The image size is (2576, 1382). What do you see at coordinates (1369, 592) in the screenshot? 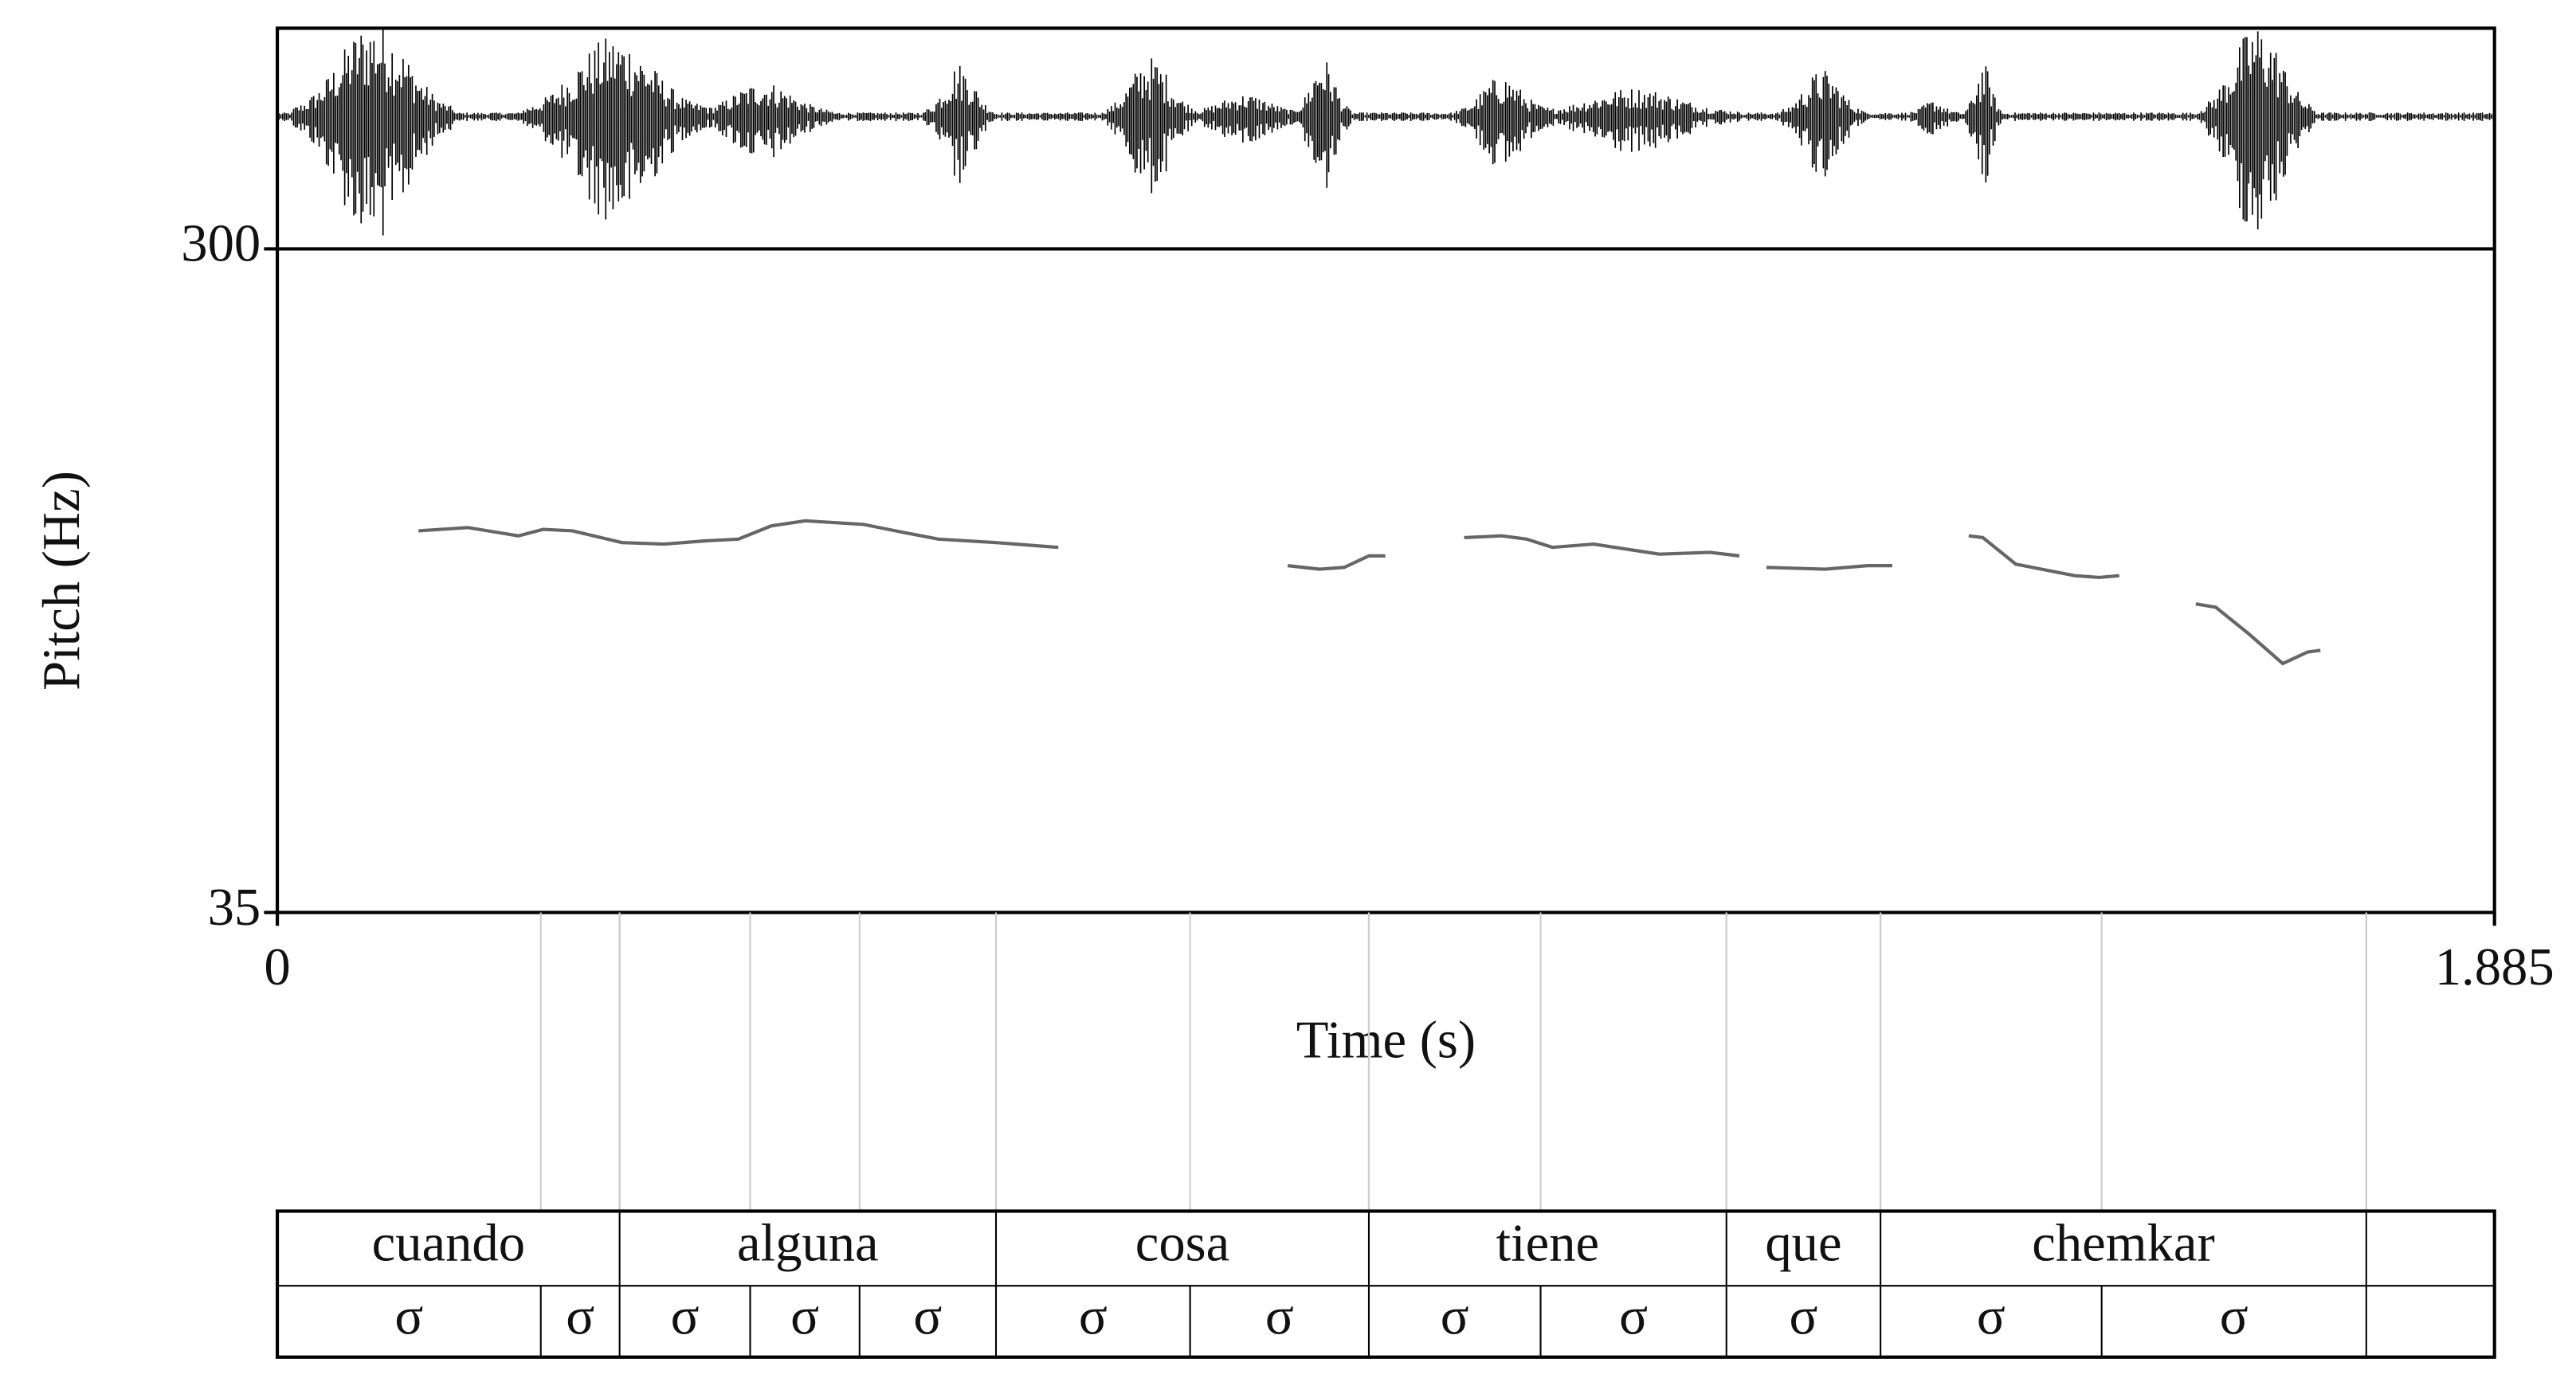
I see `pitch-contour` at bounding box center [1369, 592].